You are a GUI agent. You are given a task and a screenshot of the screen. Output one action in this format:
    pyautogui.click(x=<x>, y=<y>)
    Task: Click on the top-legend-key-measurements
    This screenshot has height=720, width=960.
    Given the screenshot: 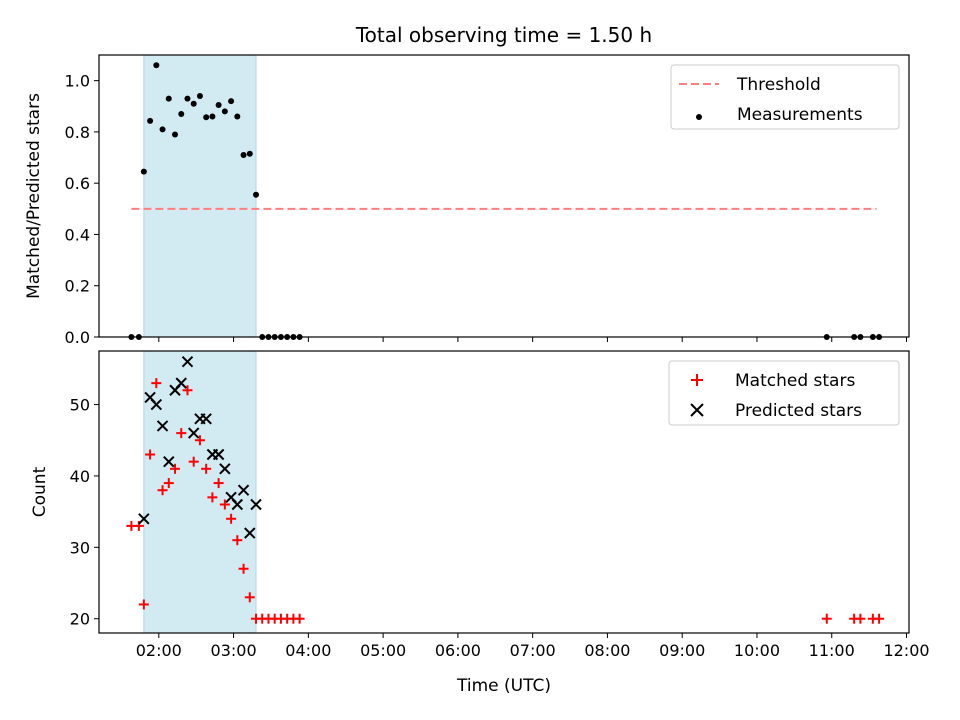 What is the action you would take?
    pyautogui.click(x=699, y=117)
    